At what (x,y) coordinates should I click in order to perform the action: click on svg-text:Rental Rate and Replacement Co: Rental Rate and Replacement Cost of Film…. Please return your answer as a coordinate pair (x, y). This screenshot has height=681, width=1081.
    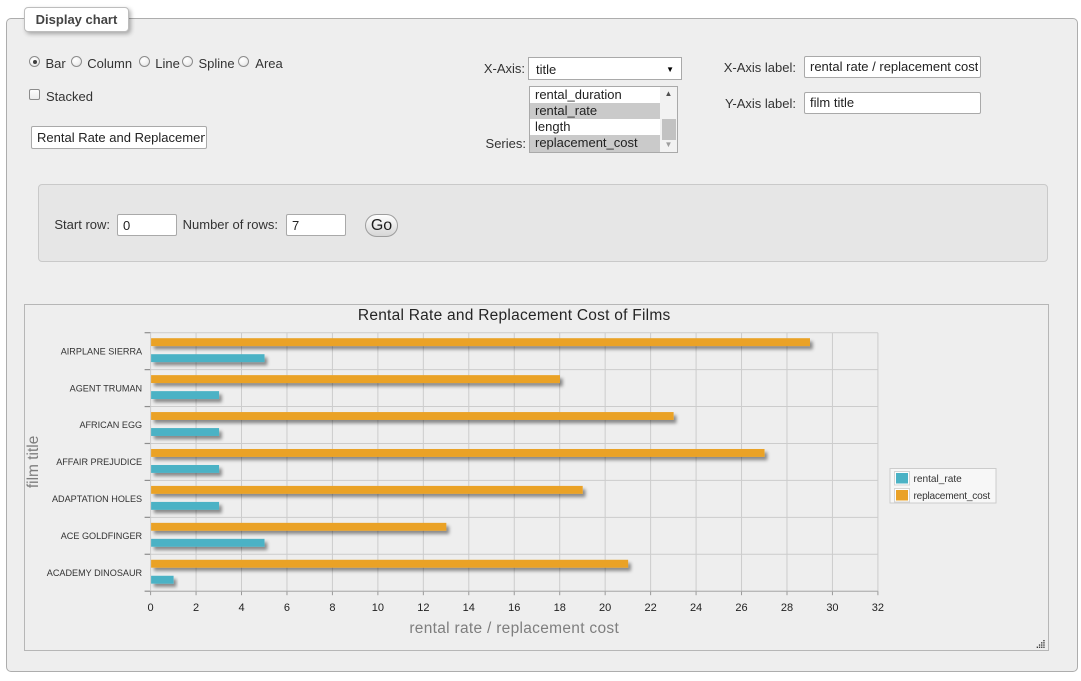
    Looking at the image, I should click on (514, 315).